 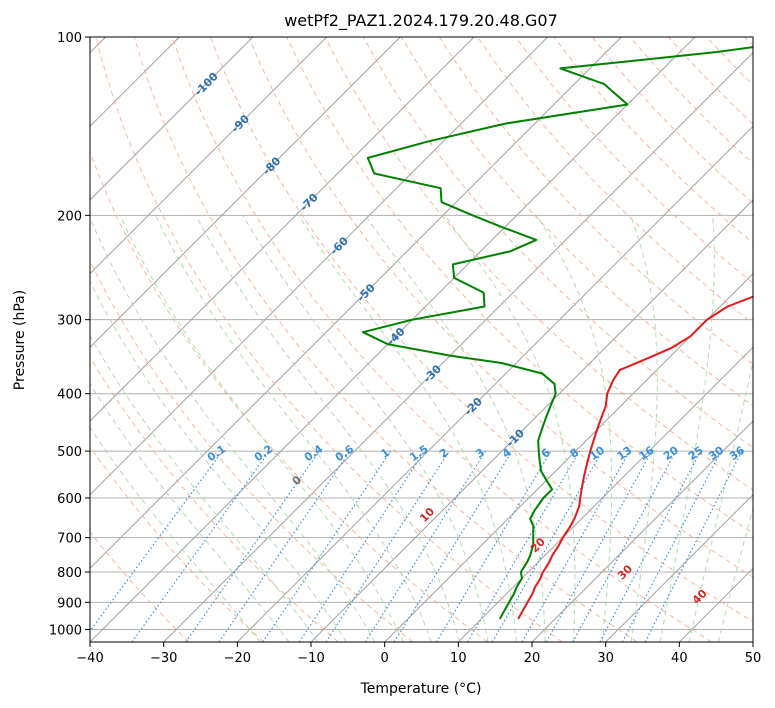 What do you see at coordinates (605, 658) in the screenshot?
I see `x-tick-label: 30` at bounding box center [605, 658].